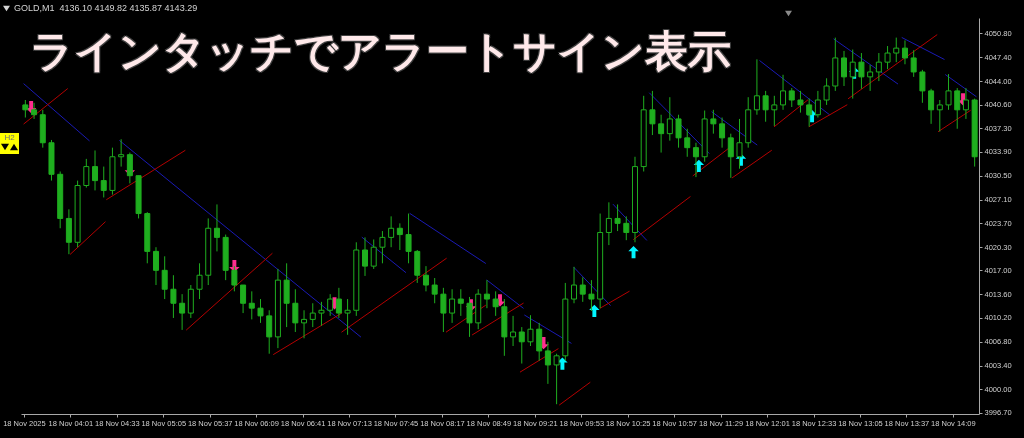  What do you see at coordinates (380, 51) in the screenshot?
I see `chart-title: ラインタッチでアラートサイン表示` at bounding box center [380, 51].